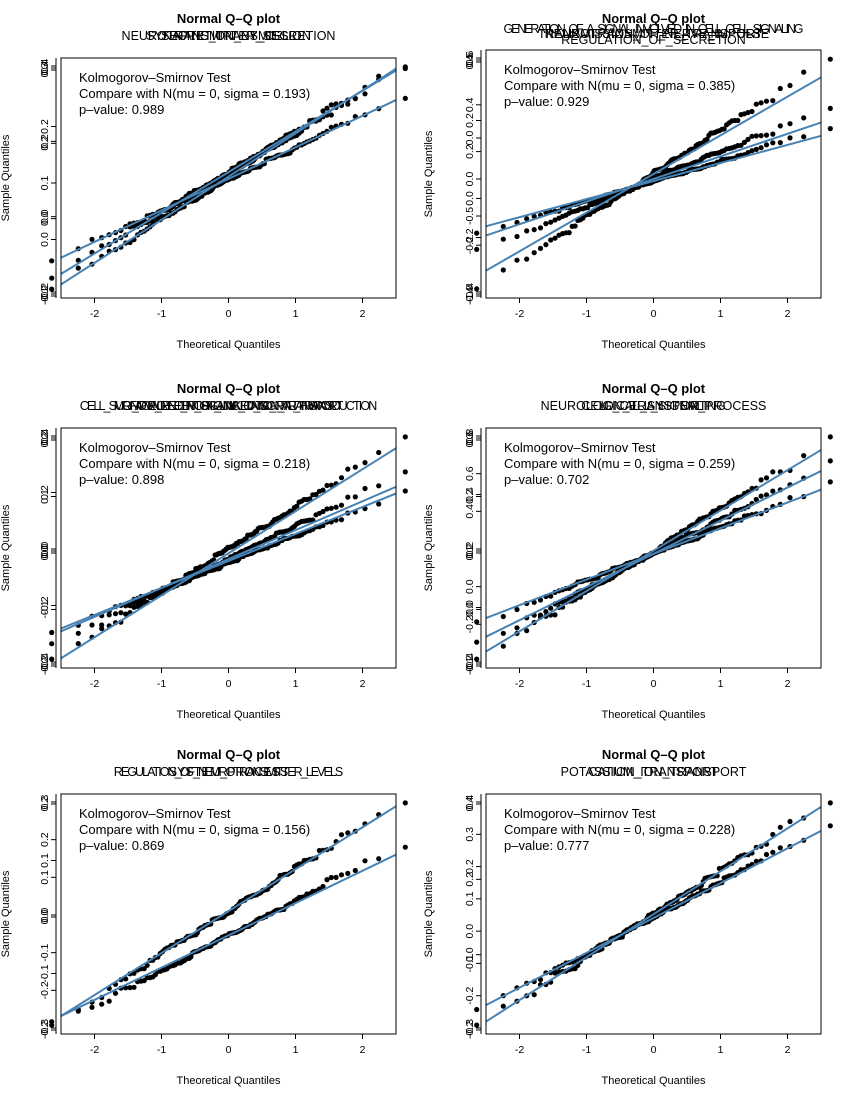 Image resolution: width=850 pixels, height=1100 pixels. What do you see at coordinates (296, 314) in the screenshot?
I see `x-tick-label: 1` at bounding box center [296, 314].